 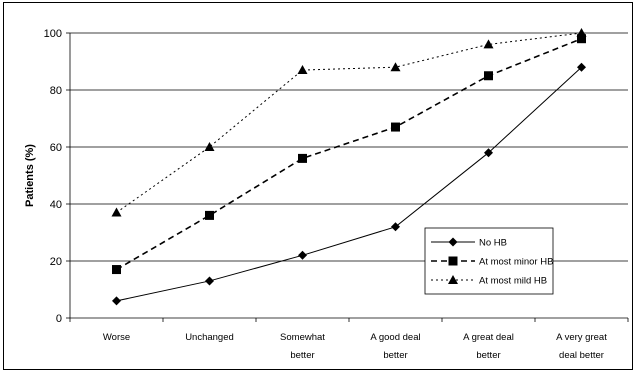 What do you see at coordinates (488, 337) in the screenshot?
I see `x-tick-label: A great deal` at bounding box center [488, 337].